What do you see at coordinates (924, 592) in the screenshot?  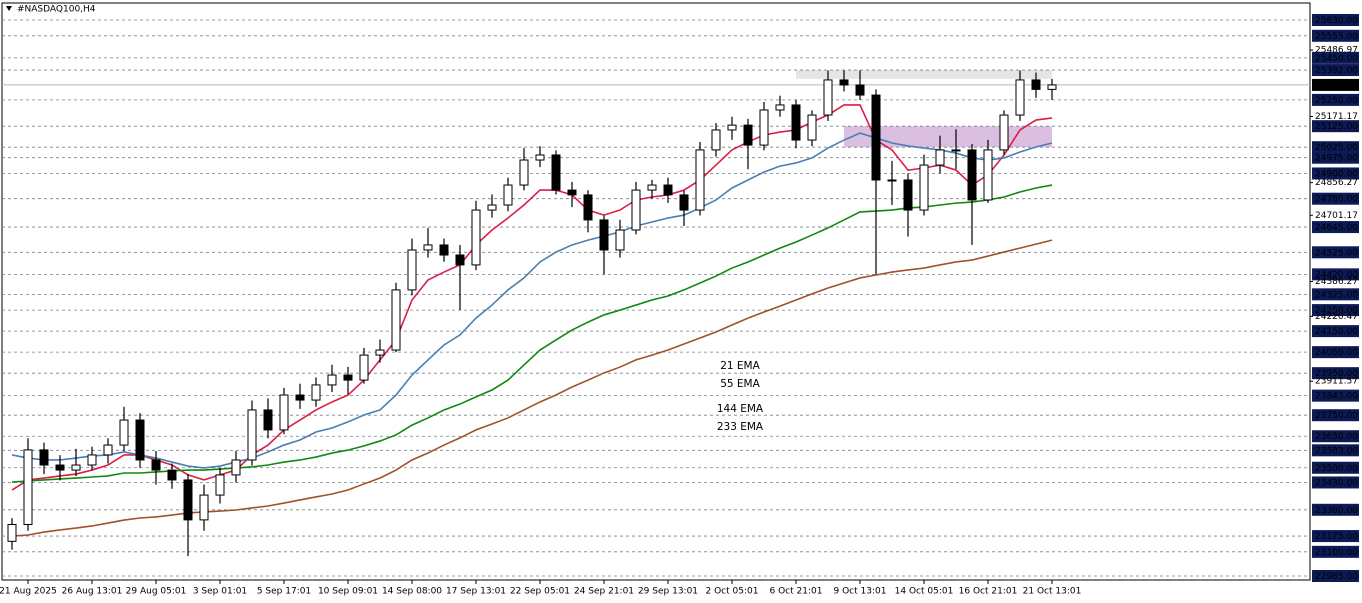 I see `x-tick-label: 14 Oct 05:01` at bounding box center [924, 592].